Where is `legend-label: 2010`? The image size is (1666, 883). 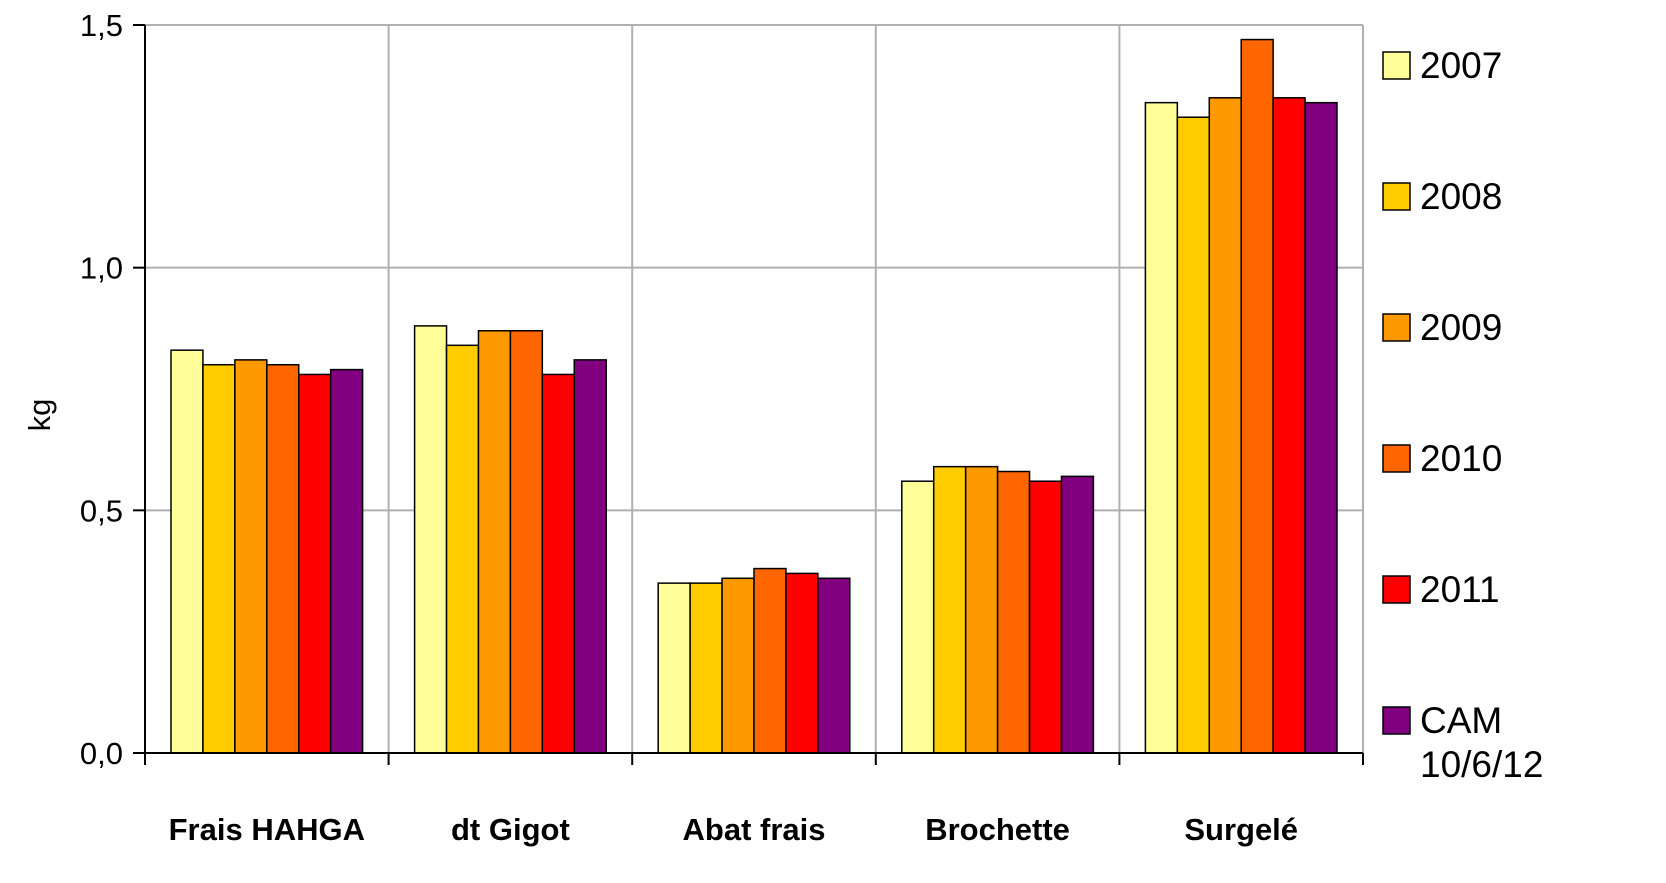
legend-label: 2010 is located at coordinates (1461, 458).